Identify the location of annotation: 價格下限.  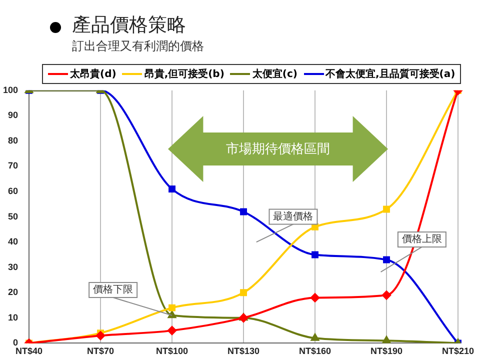
(113, 290).